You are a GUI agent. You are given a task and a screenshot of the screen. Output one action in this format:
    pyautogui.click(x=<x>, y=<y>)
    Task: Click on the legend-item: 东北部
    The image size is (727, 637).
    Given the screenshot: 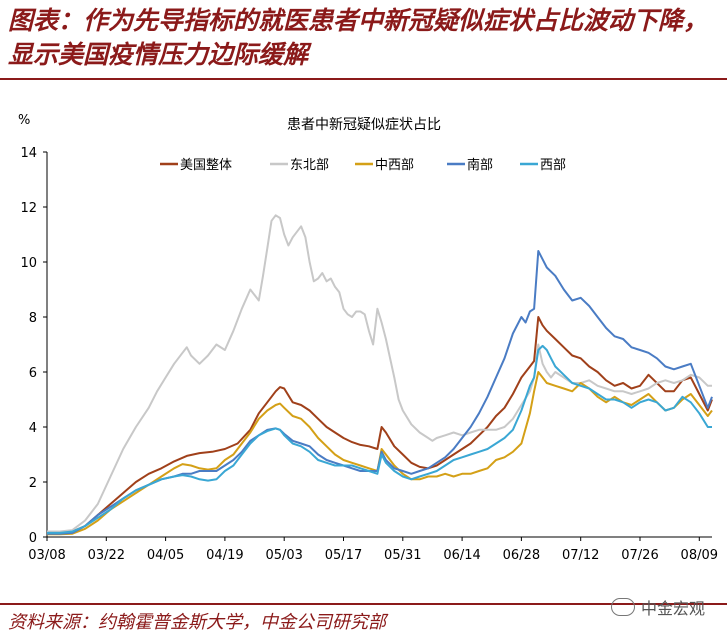 What is the action you would take?
    pyautogui.click(x=299, y=165)
    